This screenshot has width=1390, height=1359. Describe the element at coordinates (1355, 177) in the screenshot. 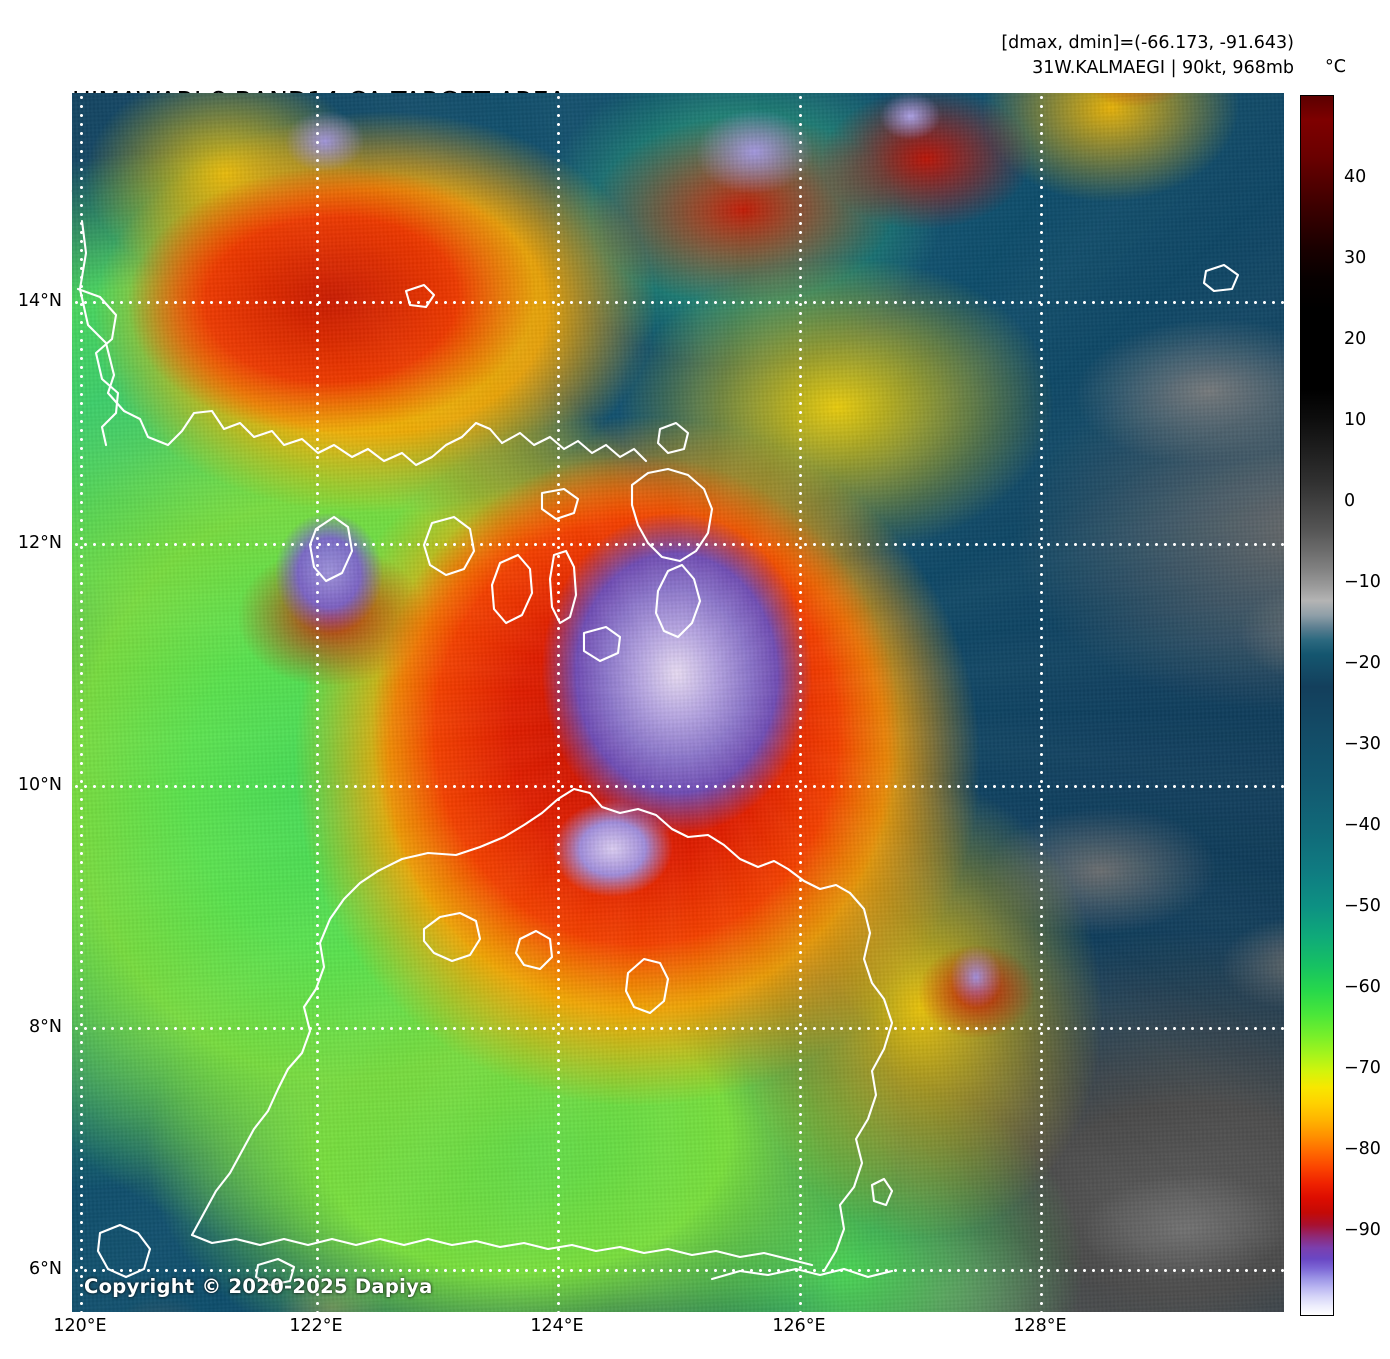

I see `colorbar-tick-label: 40` at that location.